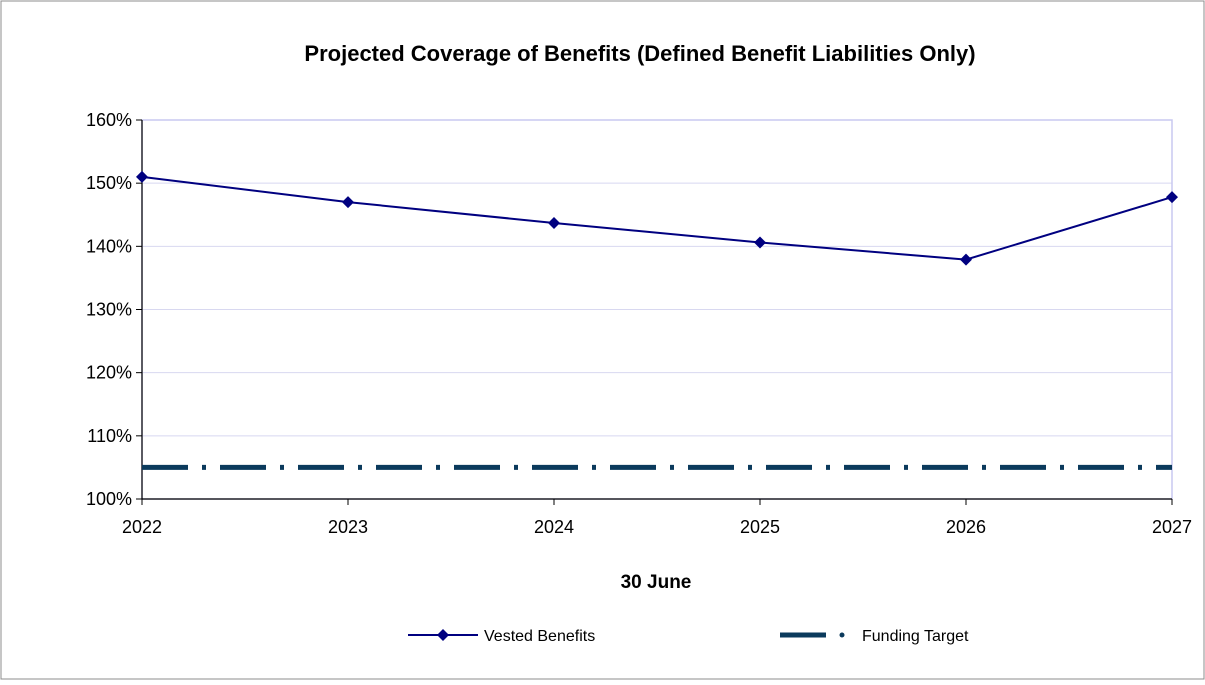 The width and height of the screenshot is (1205, 685). I want to click on y-tick-label-1: 110%, so click(109, 436).